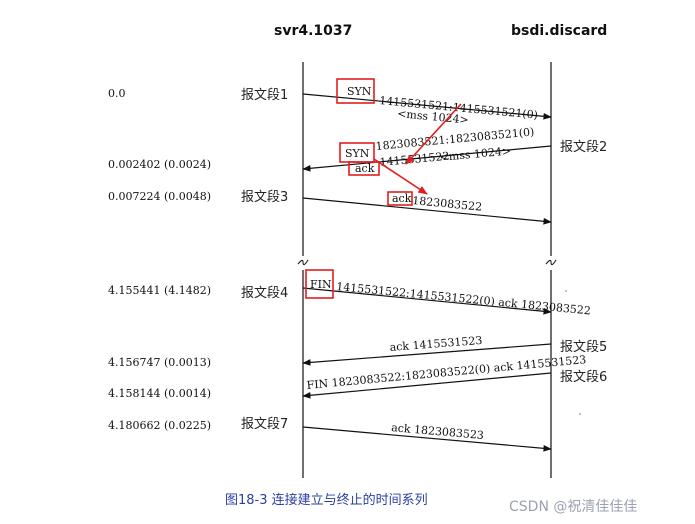 Image resolution: width=695 pixels, height=524 pixels. What do you see at coordinates (551, 270) in the screenshot?
I see `right-timeline` at bounding box center [551, 270].